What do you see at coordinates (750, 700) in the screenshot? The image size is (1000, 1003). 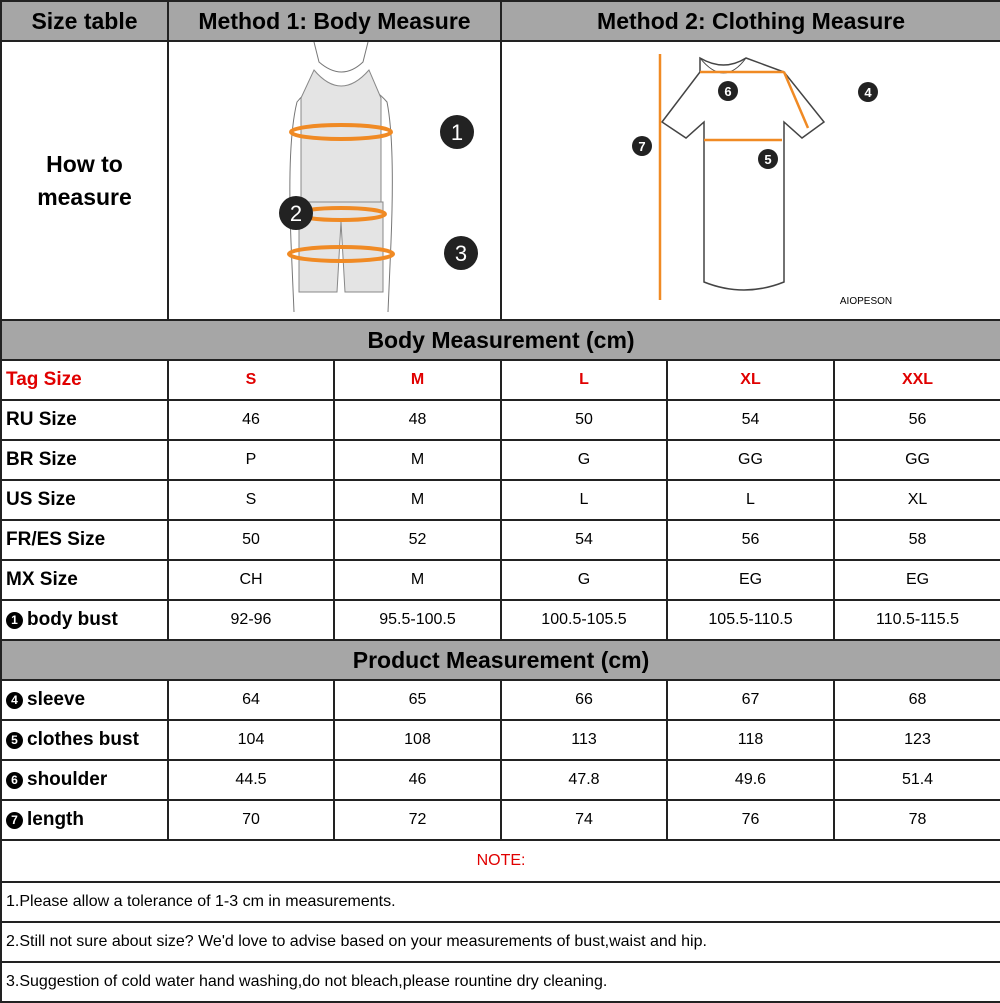 I see `cell: 67` at bounding box center [750, 700].